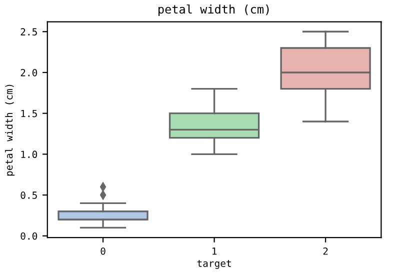 The width and height of the screenshot is (395, 273). I want to click on x-tick-label: 2, so click(325, 251).